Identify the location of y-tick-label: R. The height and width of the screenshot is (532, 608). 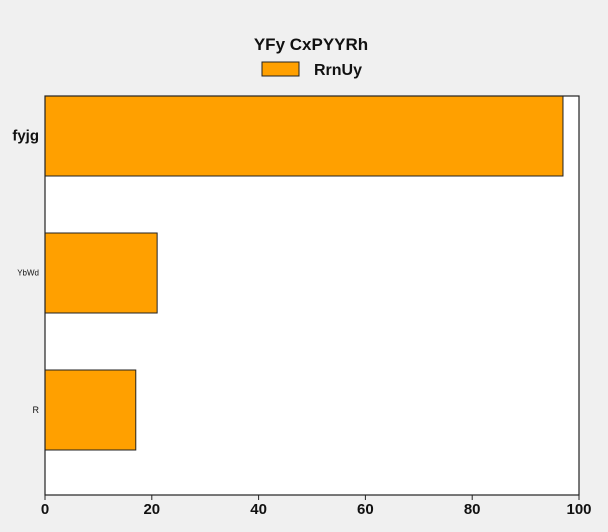
(36, 410).